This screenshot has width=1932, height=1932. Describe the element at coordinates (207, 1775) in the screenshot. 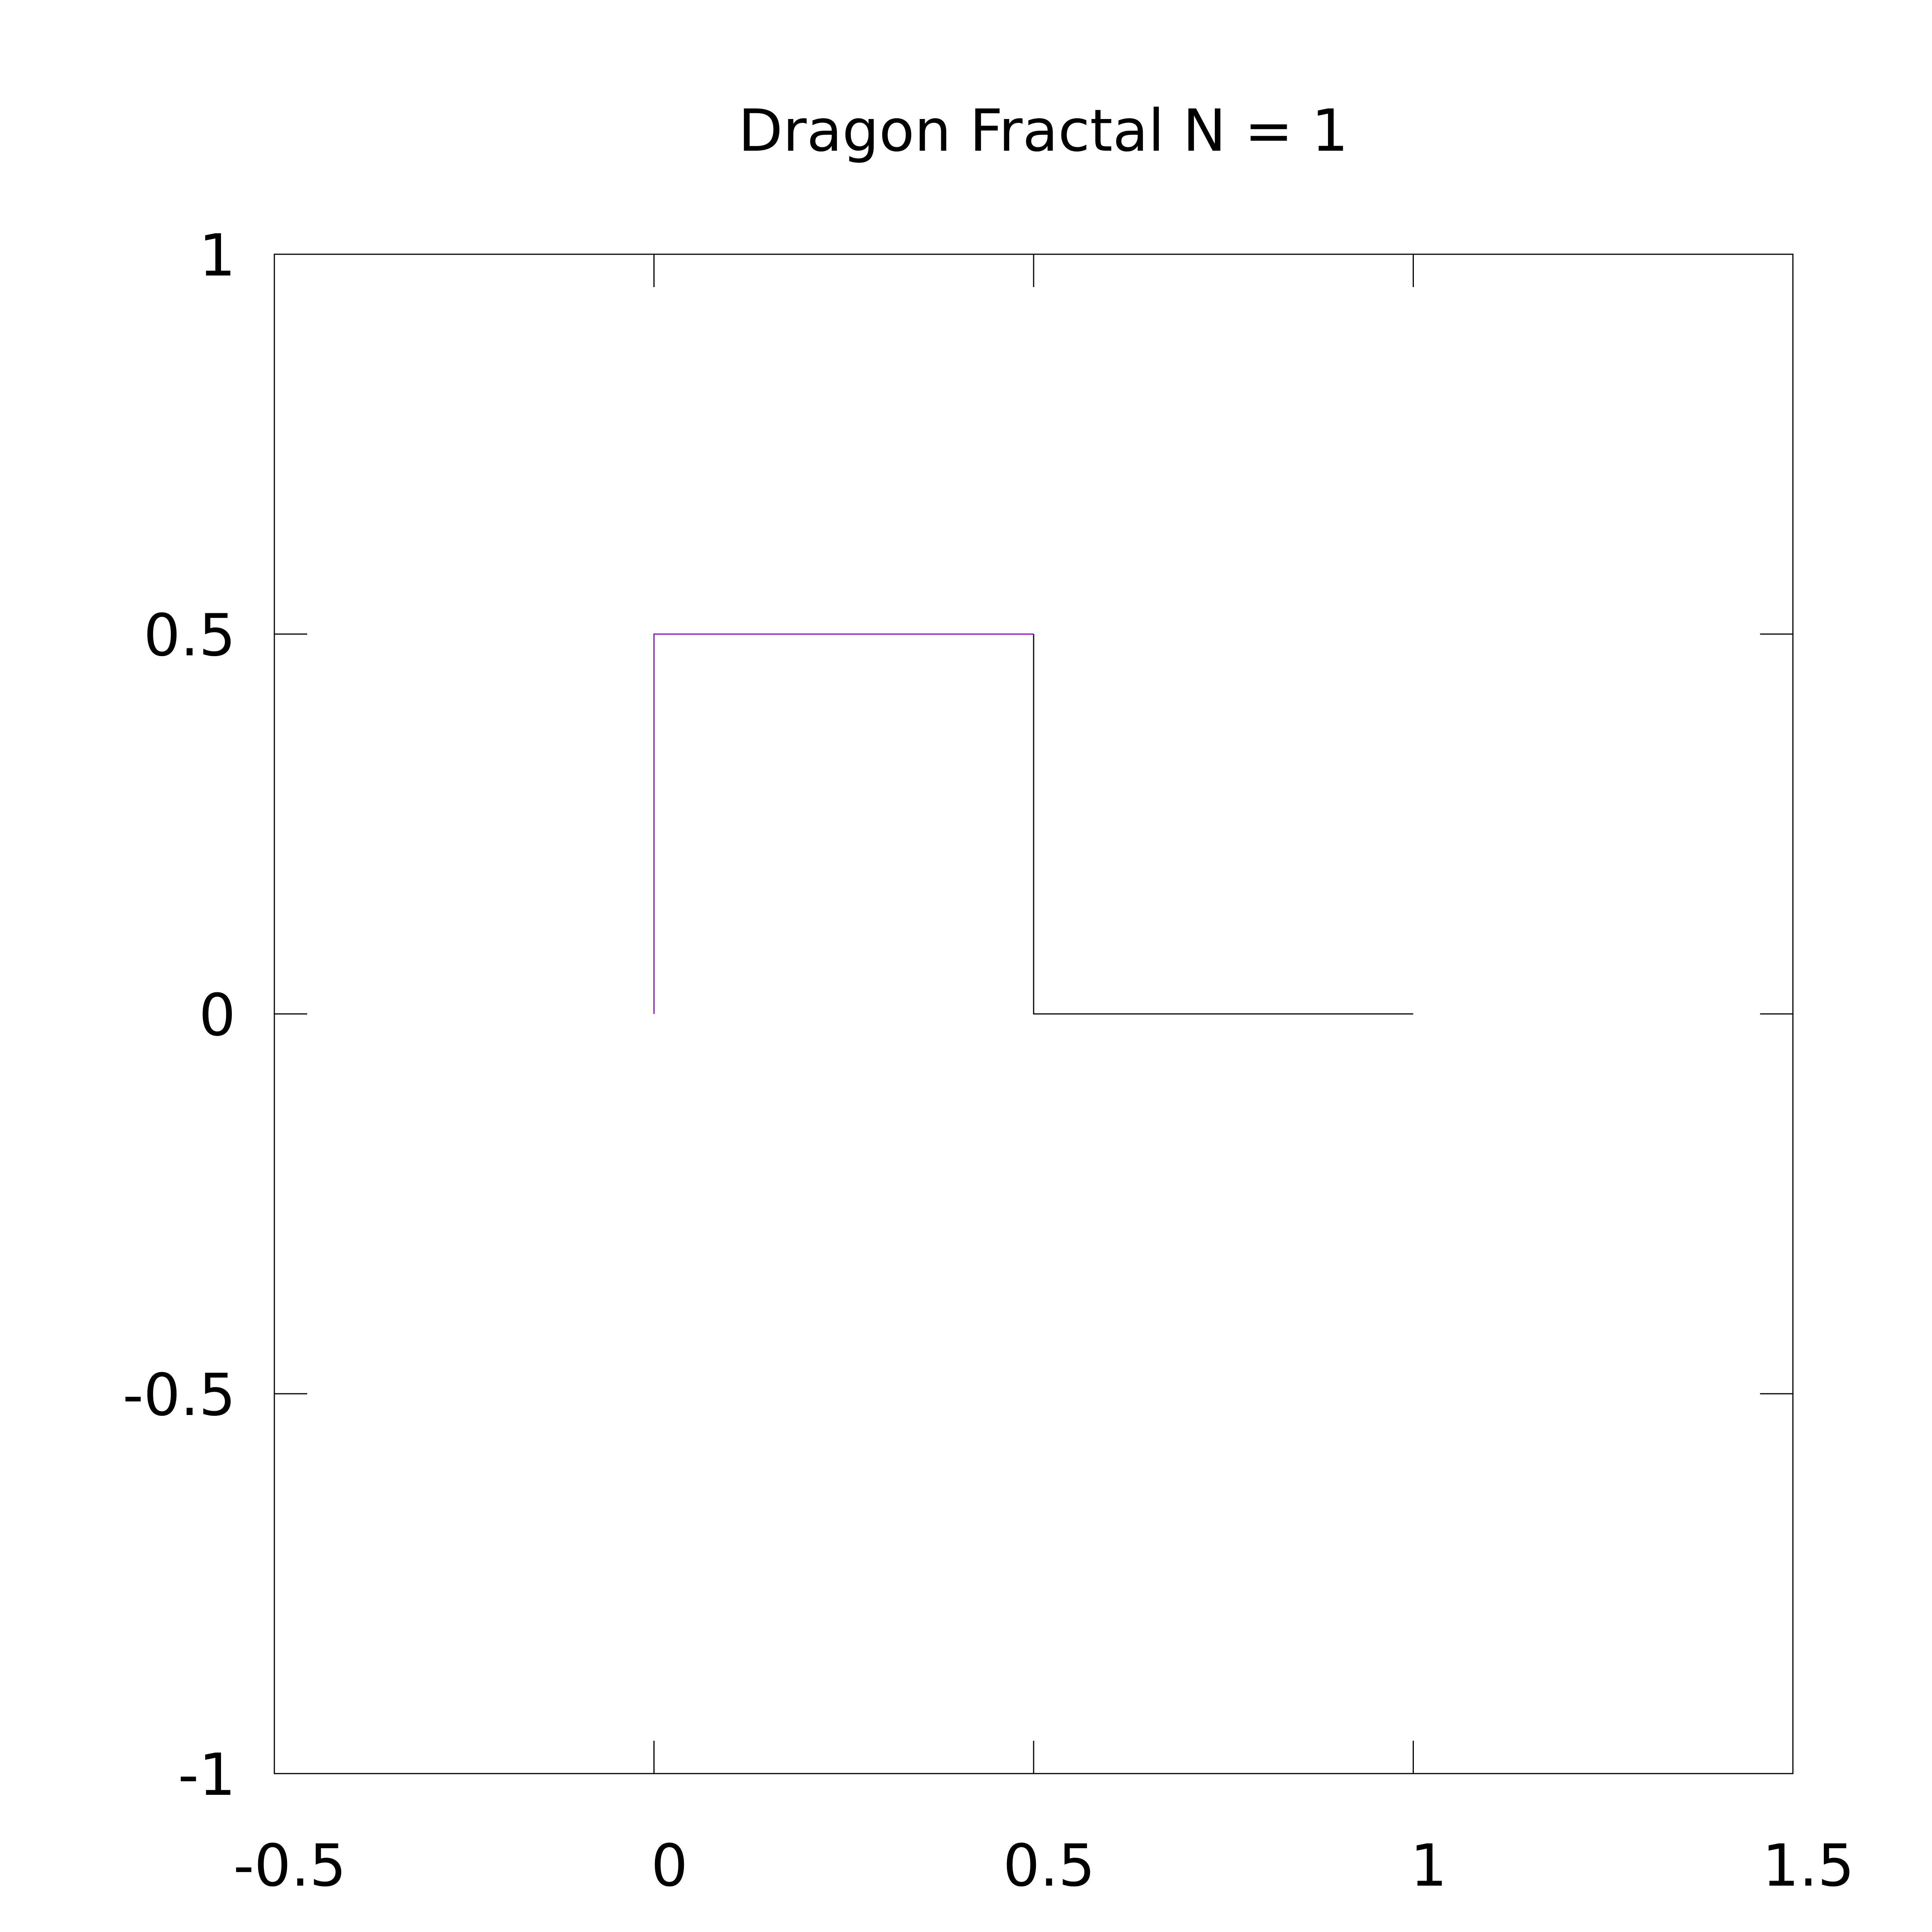

I see `y-tick-label: -1` at that location.